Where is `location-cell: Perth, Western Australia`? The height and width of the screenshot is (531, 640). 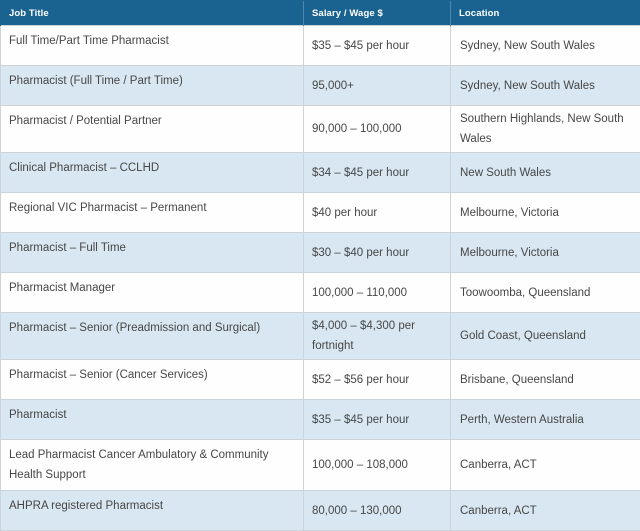 location-cell: Perth, Western Australia is located at coordinates (545, 420).